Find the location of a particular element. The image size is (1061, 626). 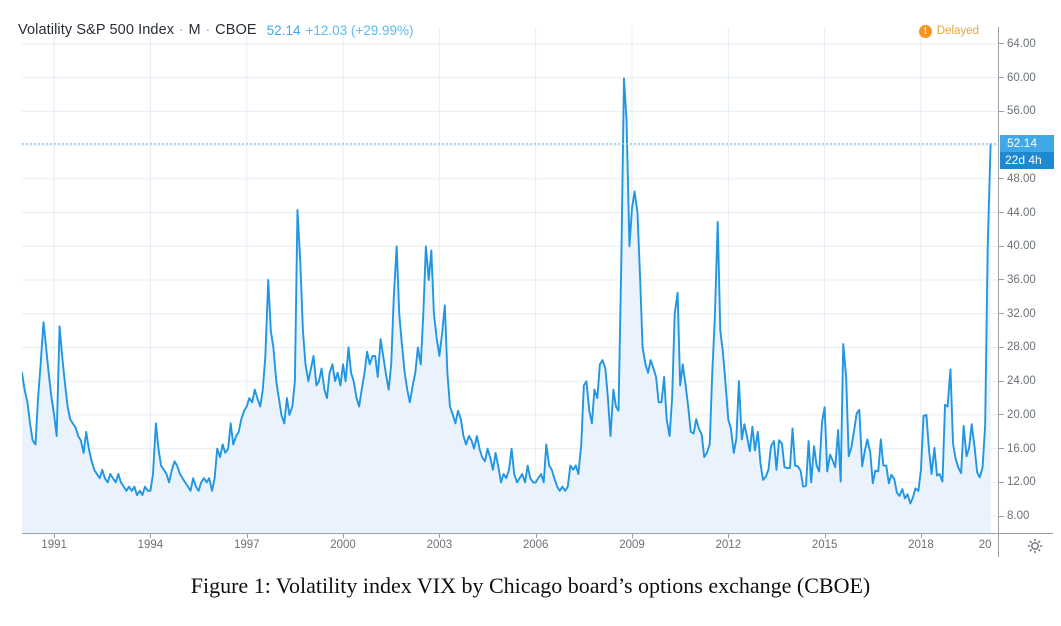

y-axis-tick: 60.00 is located at coordinates (1017, 78).